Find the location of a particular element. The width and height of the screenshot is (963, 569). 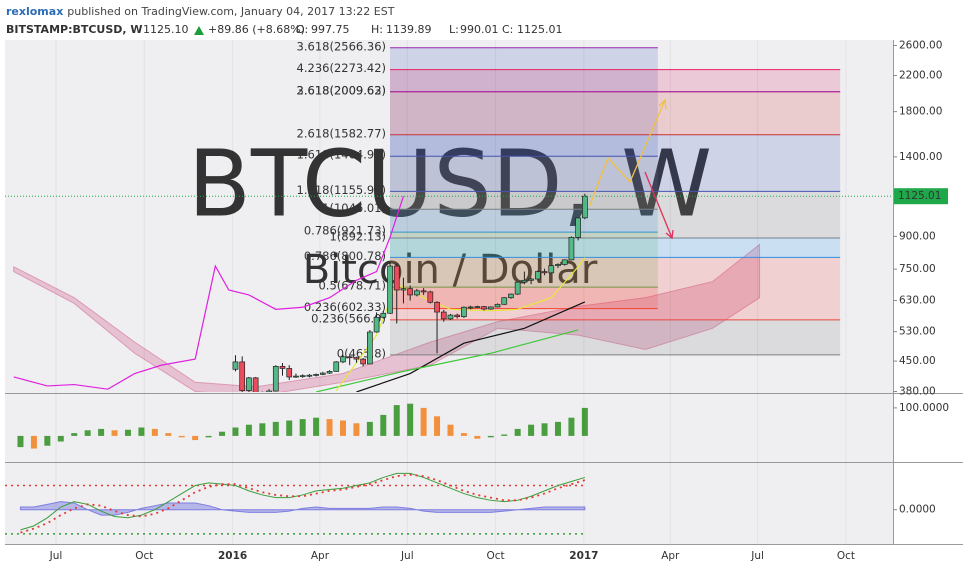

x-tick-label: 2016 is located at coordinates (232, 556).